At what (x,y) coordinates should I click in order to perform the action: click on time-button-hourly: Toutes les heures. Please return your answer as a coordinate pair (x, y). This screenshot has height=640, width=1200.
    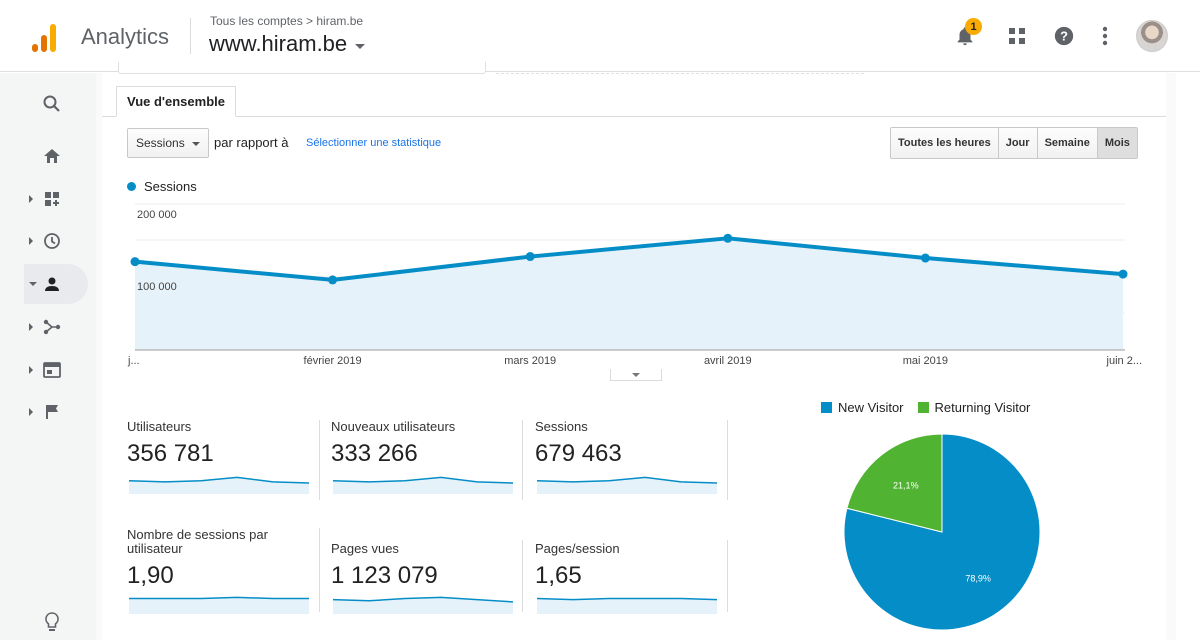
    Looking at the image, I should click on (945, 143).